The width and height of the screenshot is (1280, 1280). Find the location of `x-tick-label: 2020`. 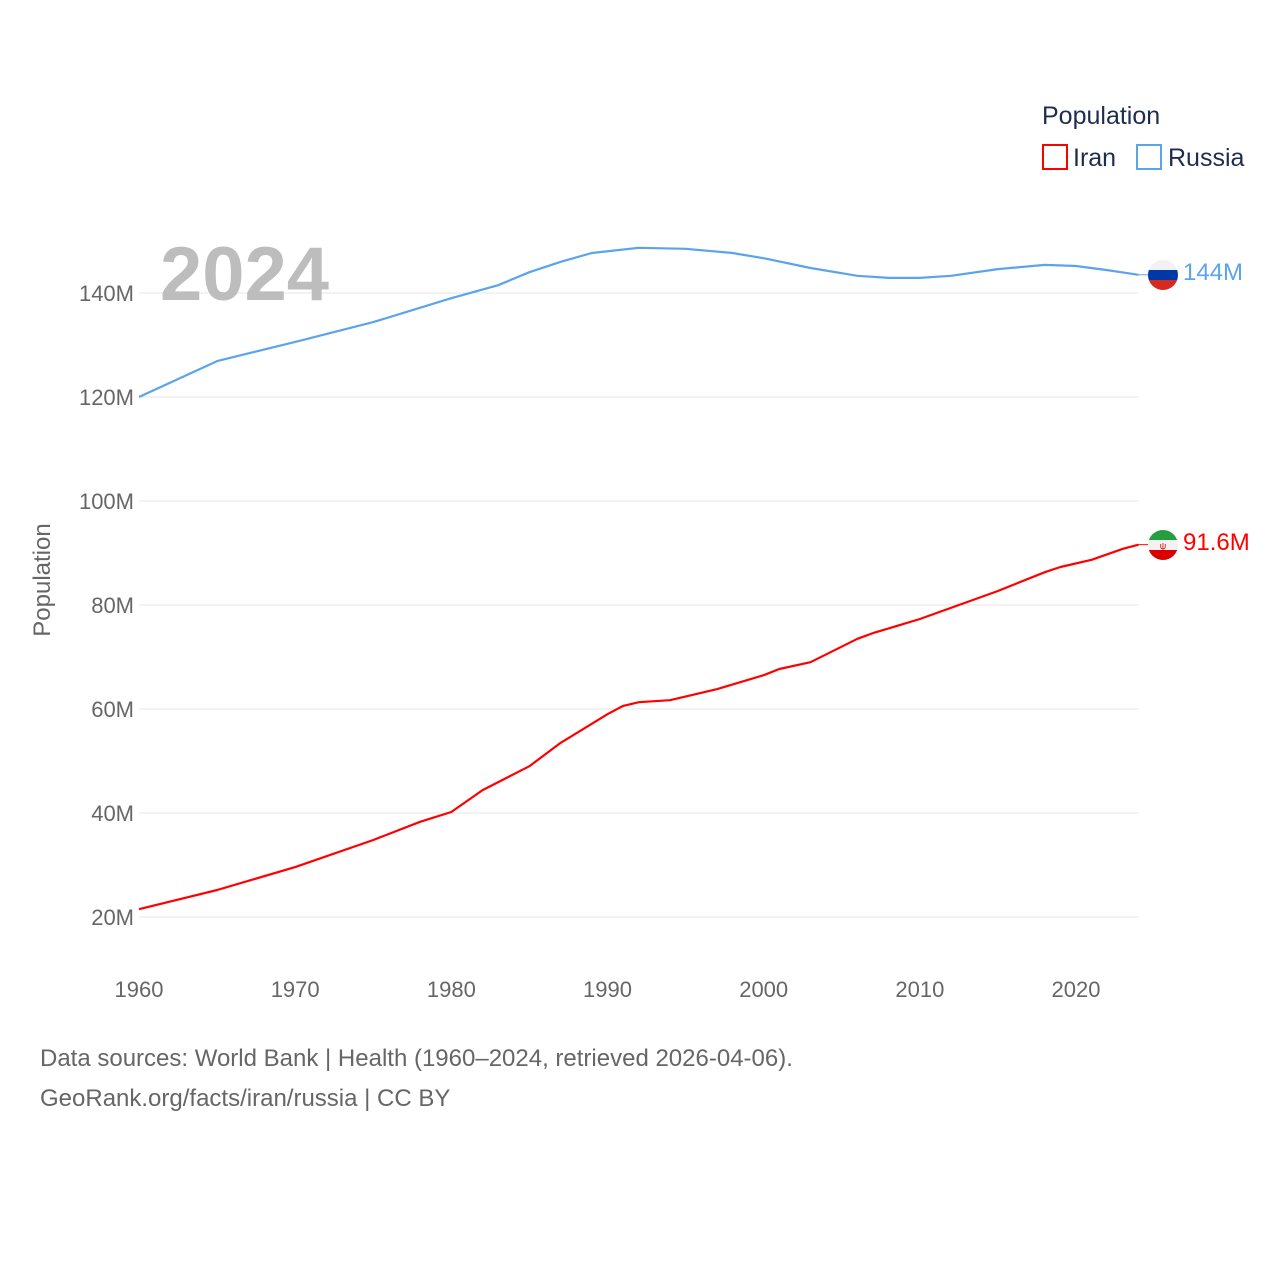

x-tick-label: 2020 is located at coordinates (1076, 989).